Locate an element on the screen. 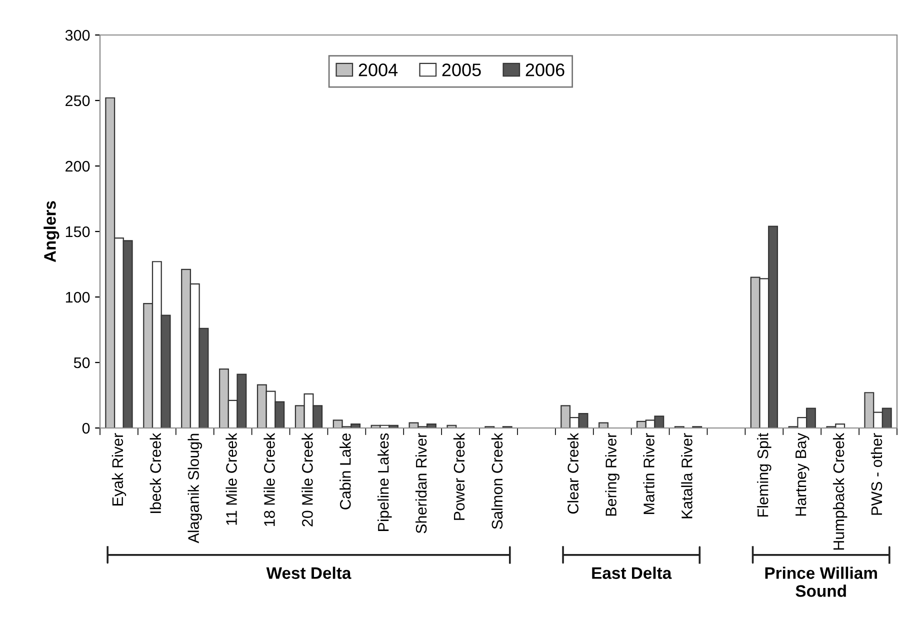  x-tick-label: 18 Mile Creek is located at coordinates (269, 479).